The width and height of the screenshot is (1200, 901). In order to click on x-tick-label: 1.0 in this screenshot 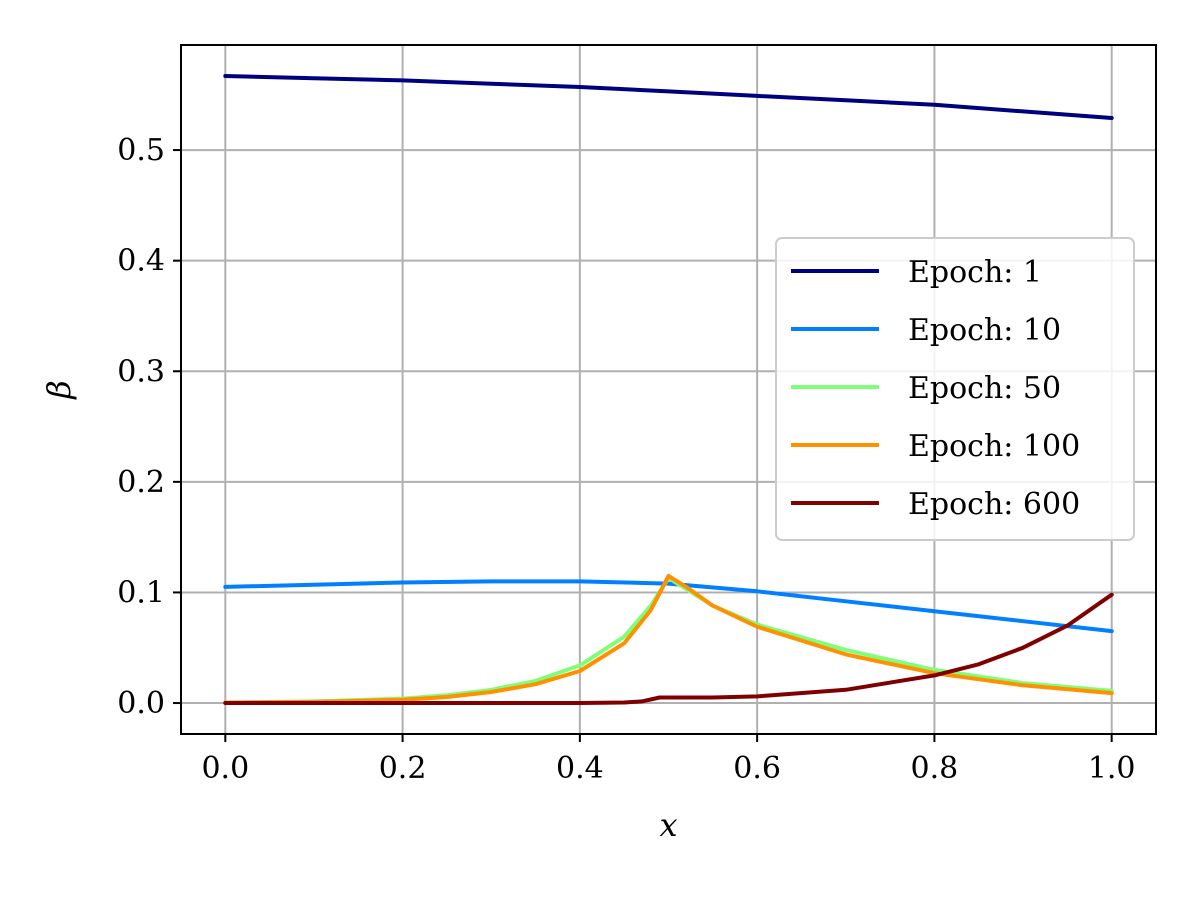, I will do `click(1112, 768)`.